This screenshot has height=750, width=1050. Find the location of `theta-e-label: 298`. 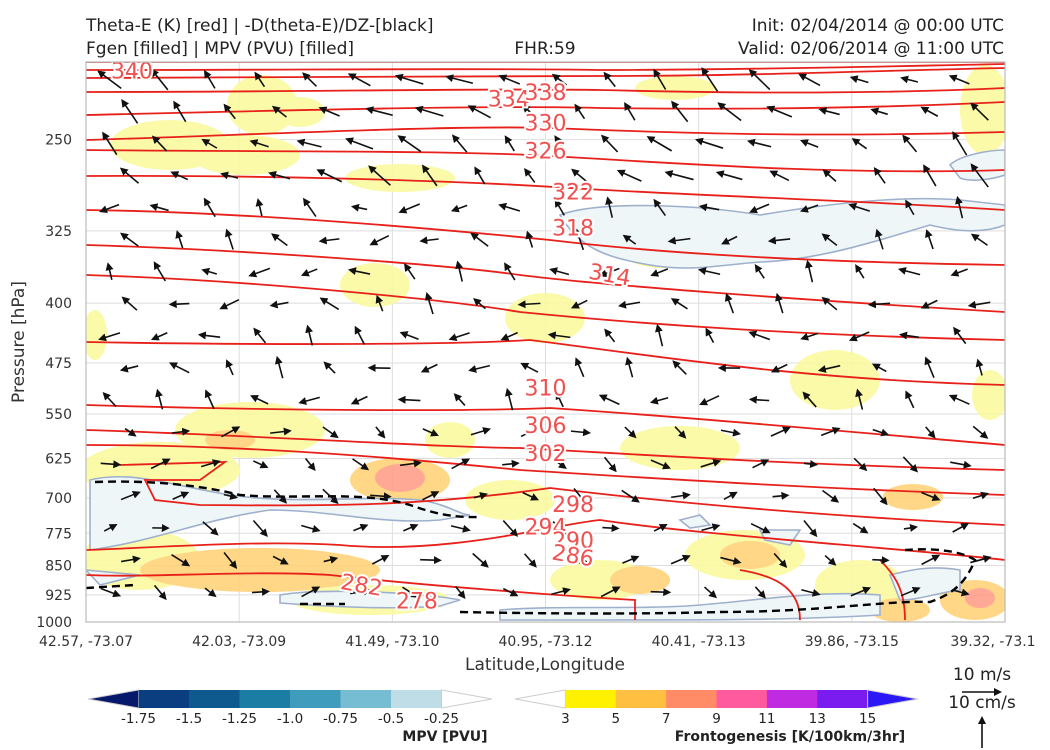

theta-e-label: 298 is located at coordinates (573, 505).